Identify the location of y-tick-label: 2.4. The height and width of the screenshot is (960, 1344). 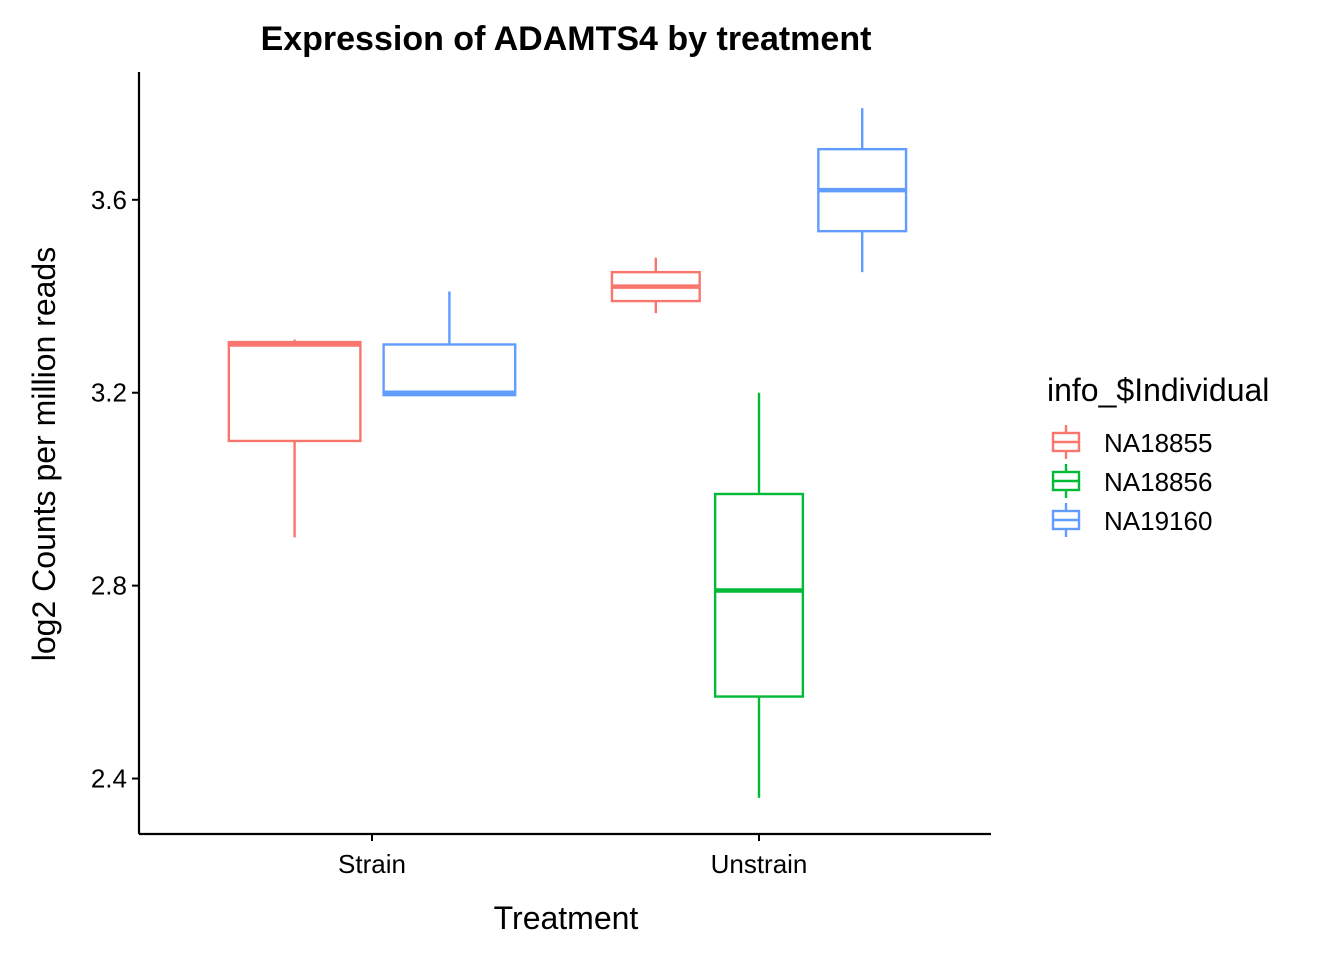
(109, 779).